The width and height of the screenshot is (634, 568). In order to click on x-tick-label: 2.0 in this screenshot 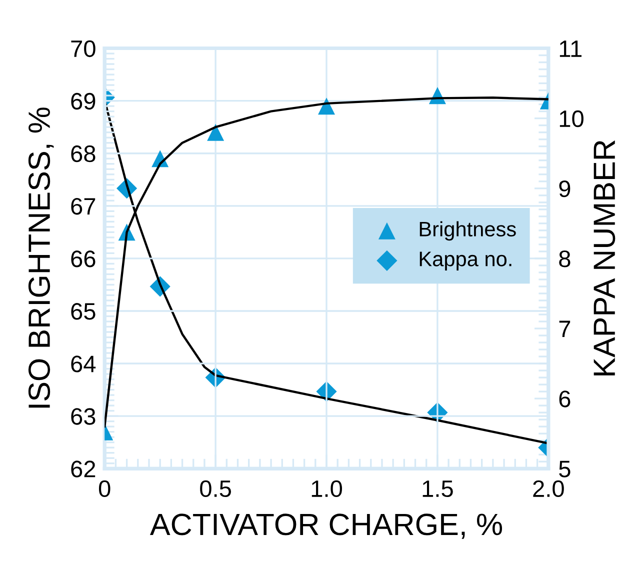, I will do `click(548, 489)`.